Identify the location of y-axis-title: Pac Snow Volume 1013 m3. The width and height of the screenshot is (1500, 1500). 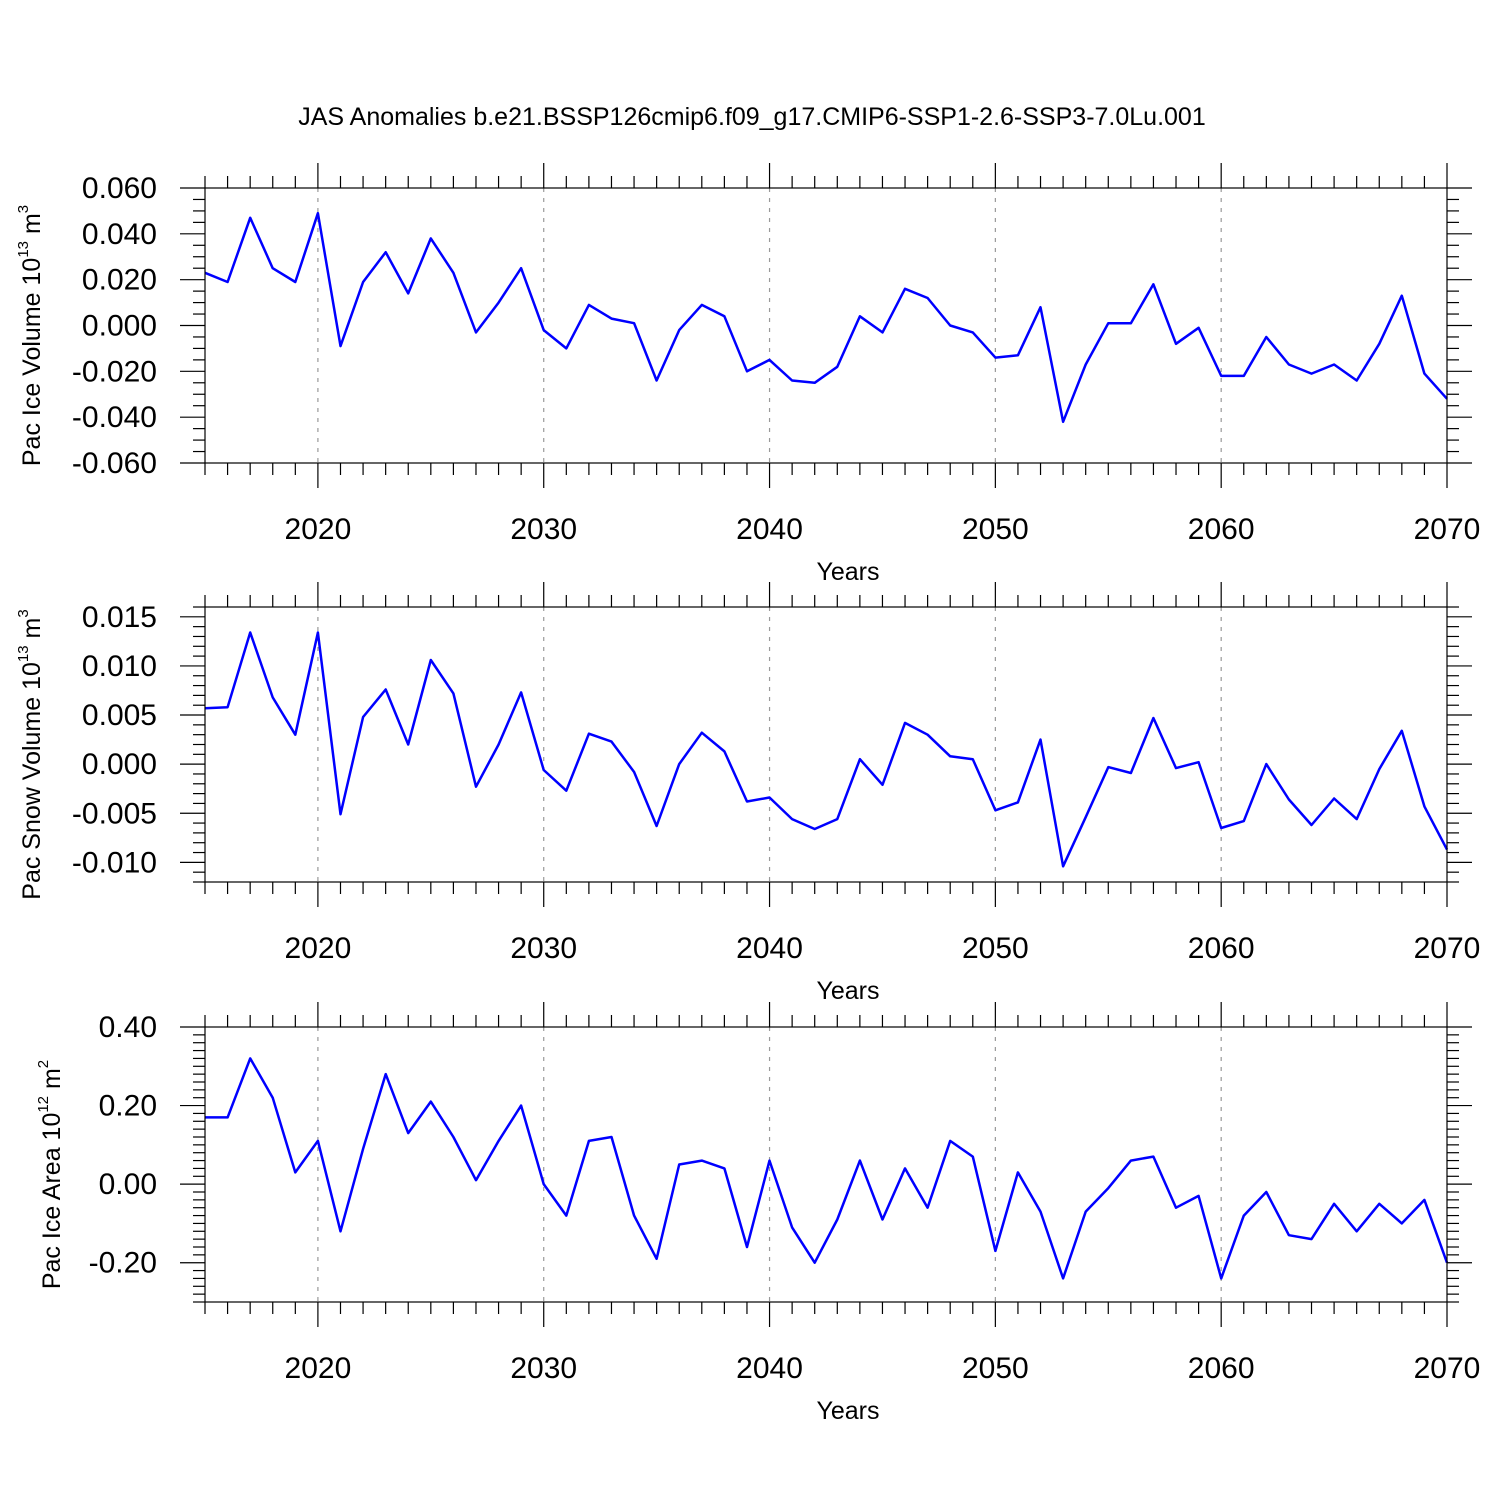
(30, 754).